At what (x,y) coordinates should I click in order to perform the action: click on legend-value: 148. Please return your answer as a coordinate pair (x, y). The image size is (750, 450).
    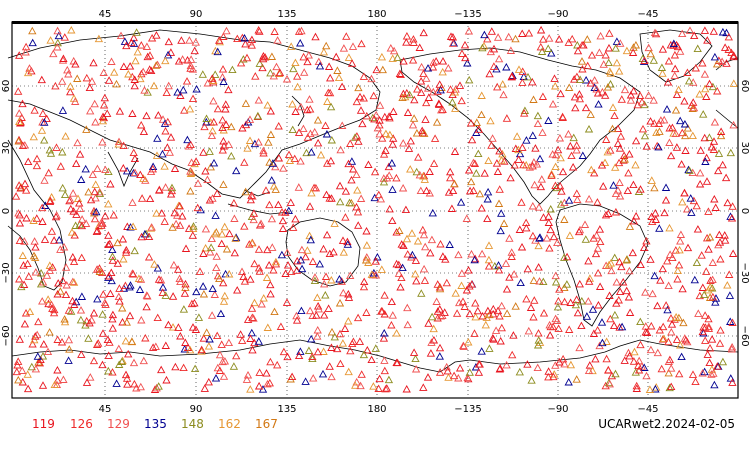
    Looking at the image, I should click on (192, 424).